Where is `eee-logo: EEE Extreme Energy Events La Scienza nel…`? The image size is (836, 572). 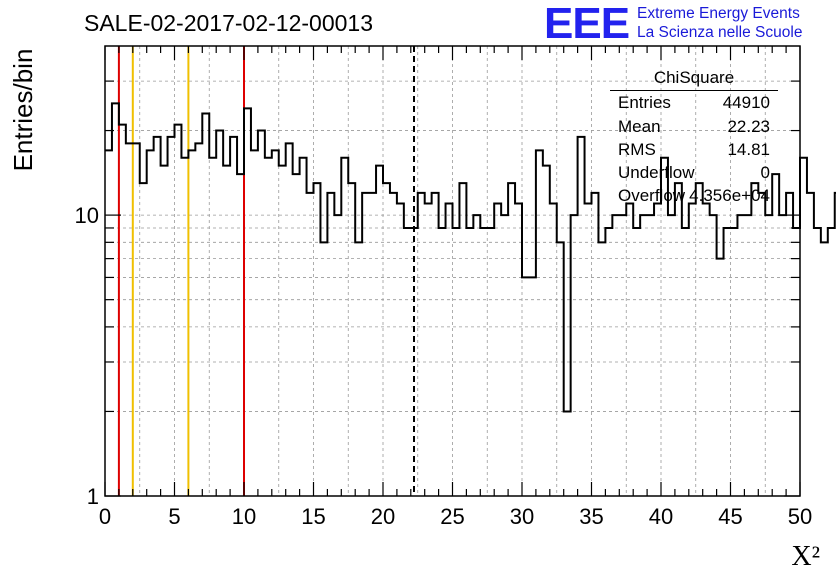 eee-logo: EEE Extreme Energy Events La Scienza nel… is located at coordinates (689, 24).